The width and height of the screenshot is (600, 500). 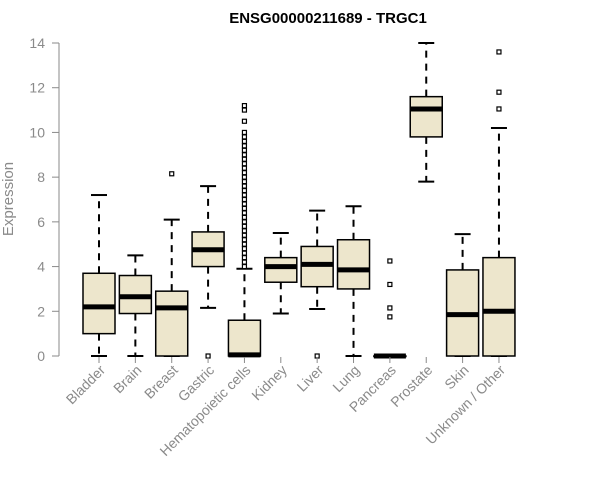 What do you see at coordinates (161, 382) in the screenshot?
I see `x-tick-label: Breast` at bounding box center [161, 382].